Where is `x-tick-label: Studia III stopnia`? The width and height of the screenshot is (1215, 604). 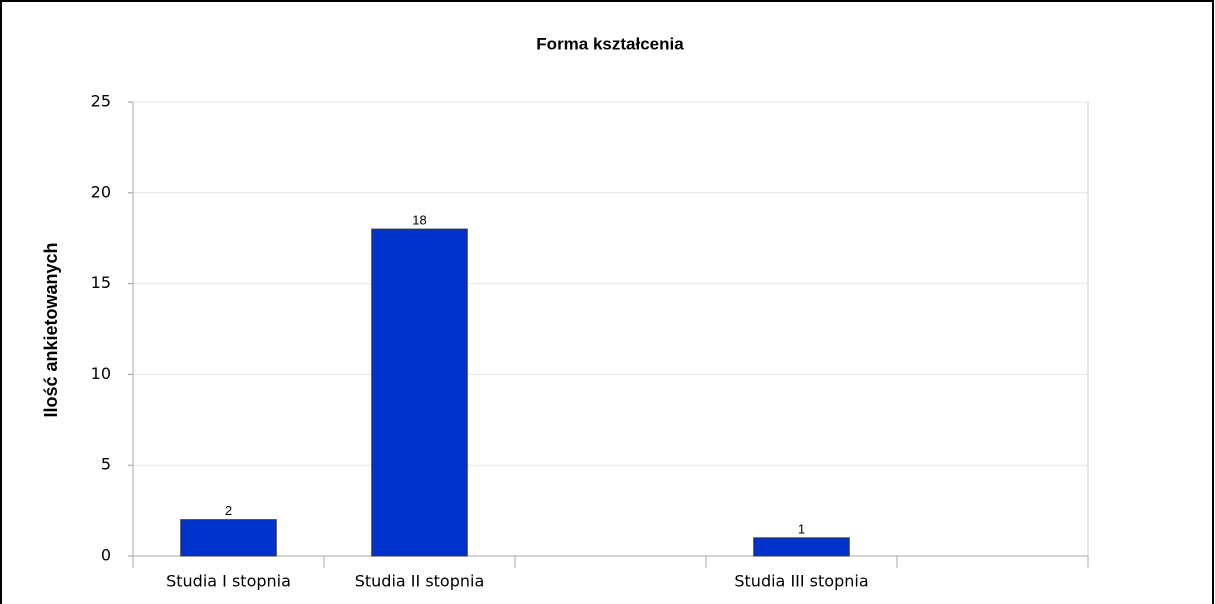
x-tick-label: Studia III stopnia is located at coordinates (801, 581).